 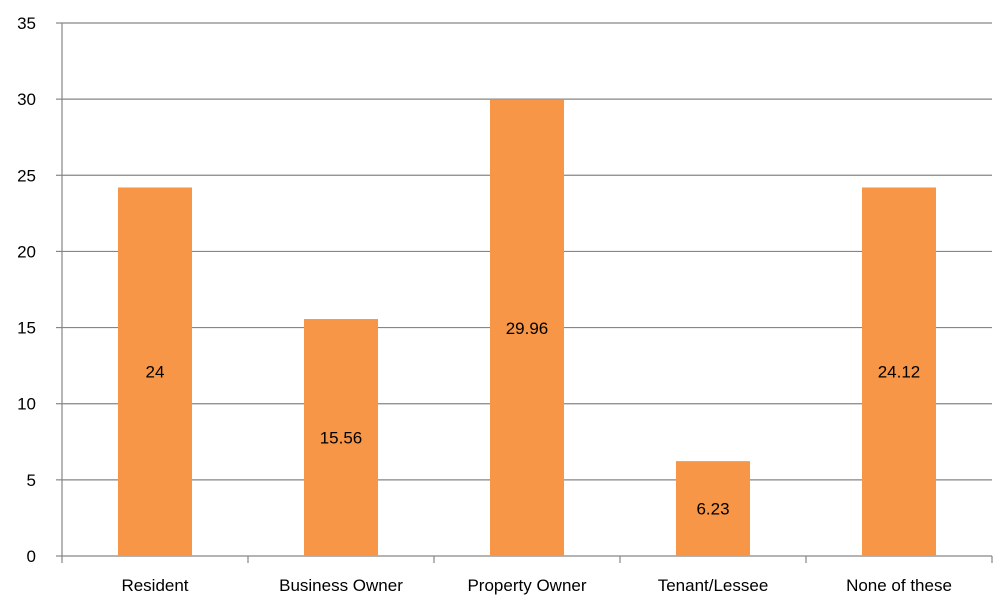 I want to click on y-tick-label: 15, so click(x=26, y=328).